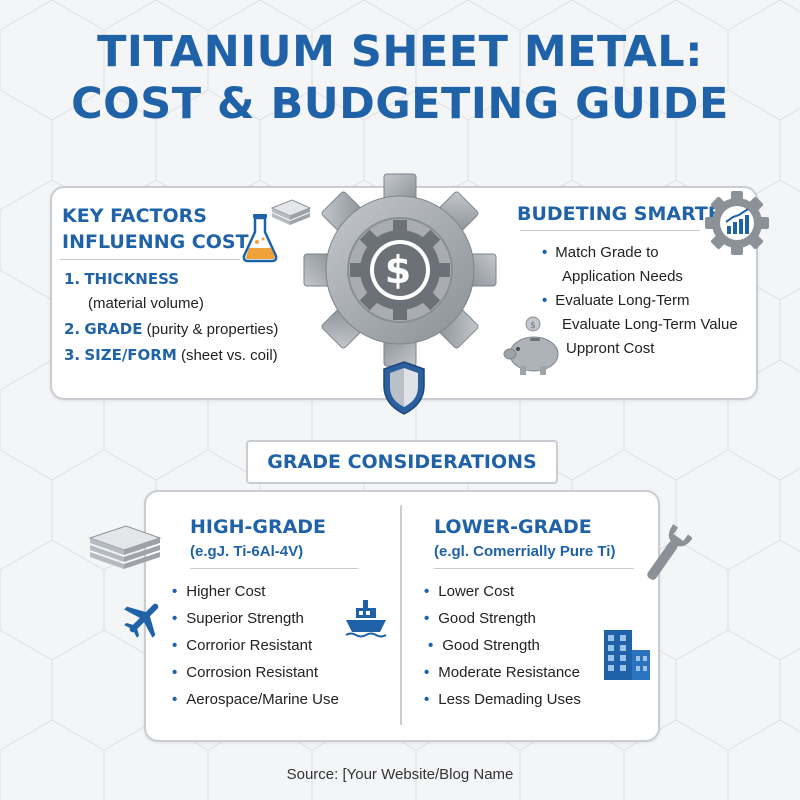 The image size is (800, 800). Describe the element at coordinates (534, 568) in the screenshot. I see `lower-grade-underline` at that location.